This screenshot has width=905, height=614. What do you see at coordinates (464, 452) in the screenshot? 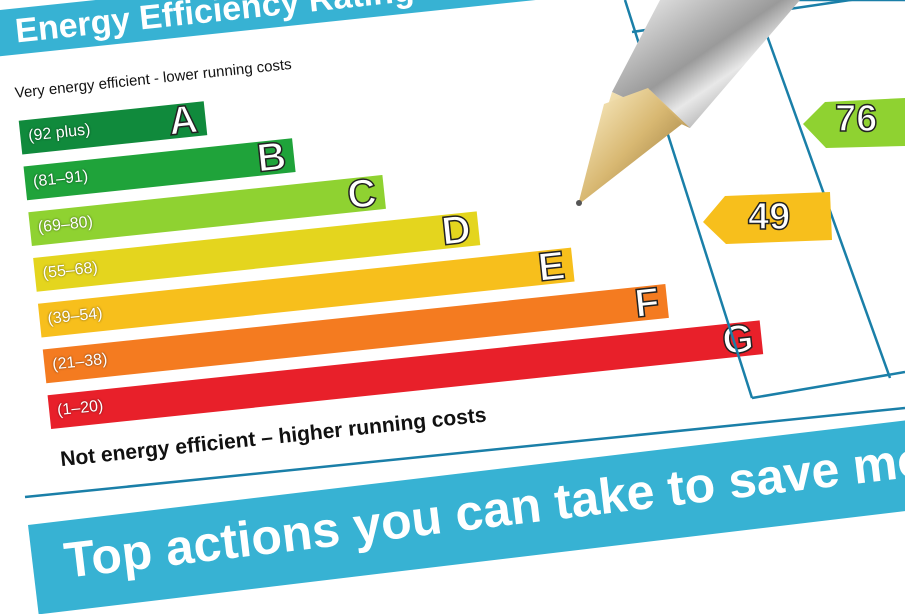
I see `chart-bottom-line` at bounding box center [464, 452].